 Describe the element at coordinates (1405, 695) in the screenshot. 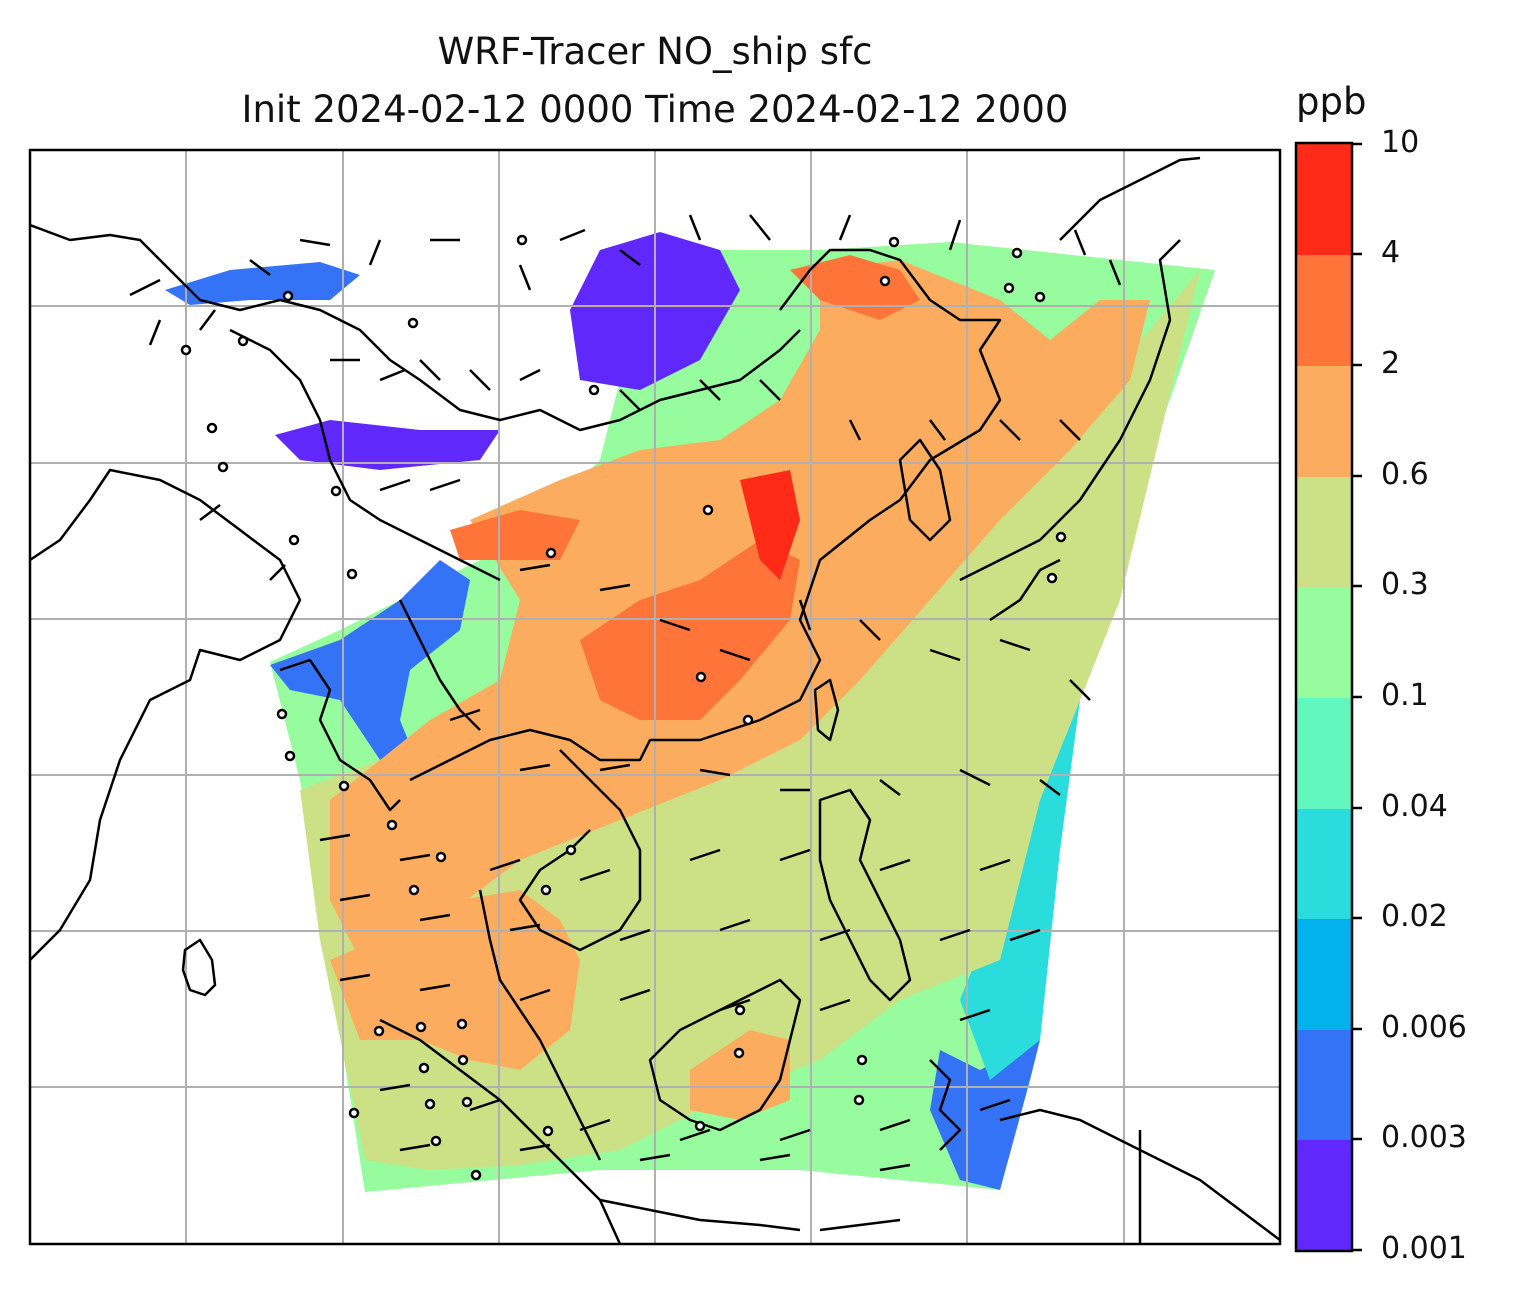

I see `colorbar-tick-label: 0.1` at that location.